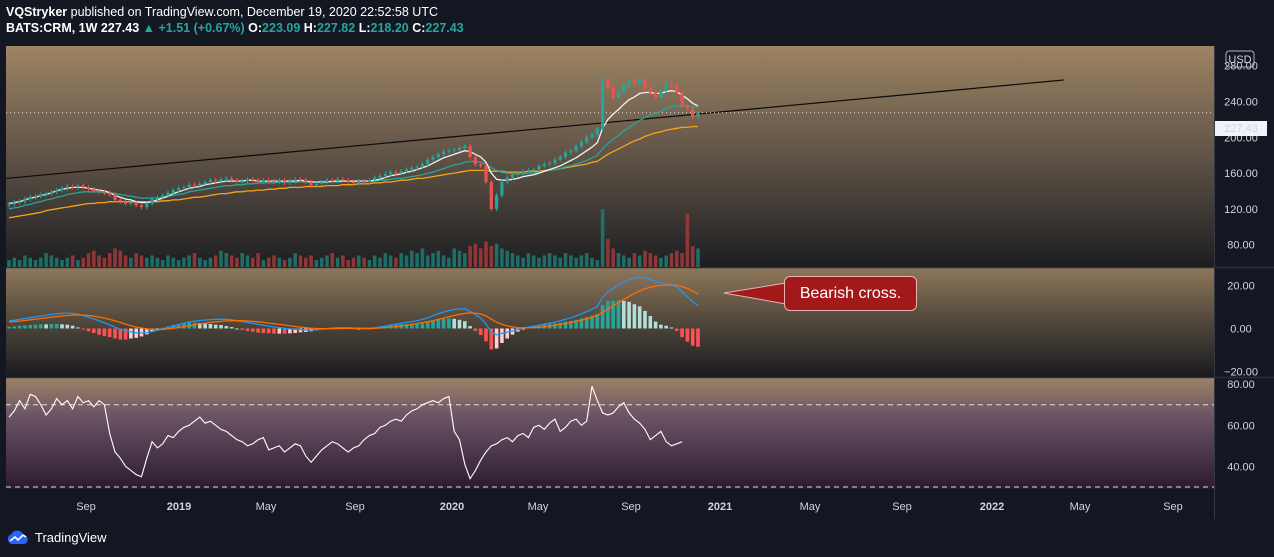  I want to click on symbol-label: BATS:CRM, 1W, so click(52, 28).